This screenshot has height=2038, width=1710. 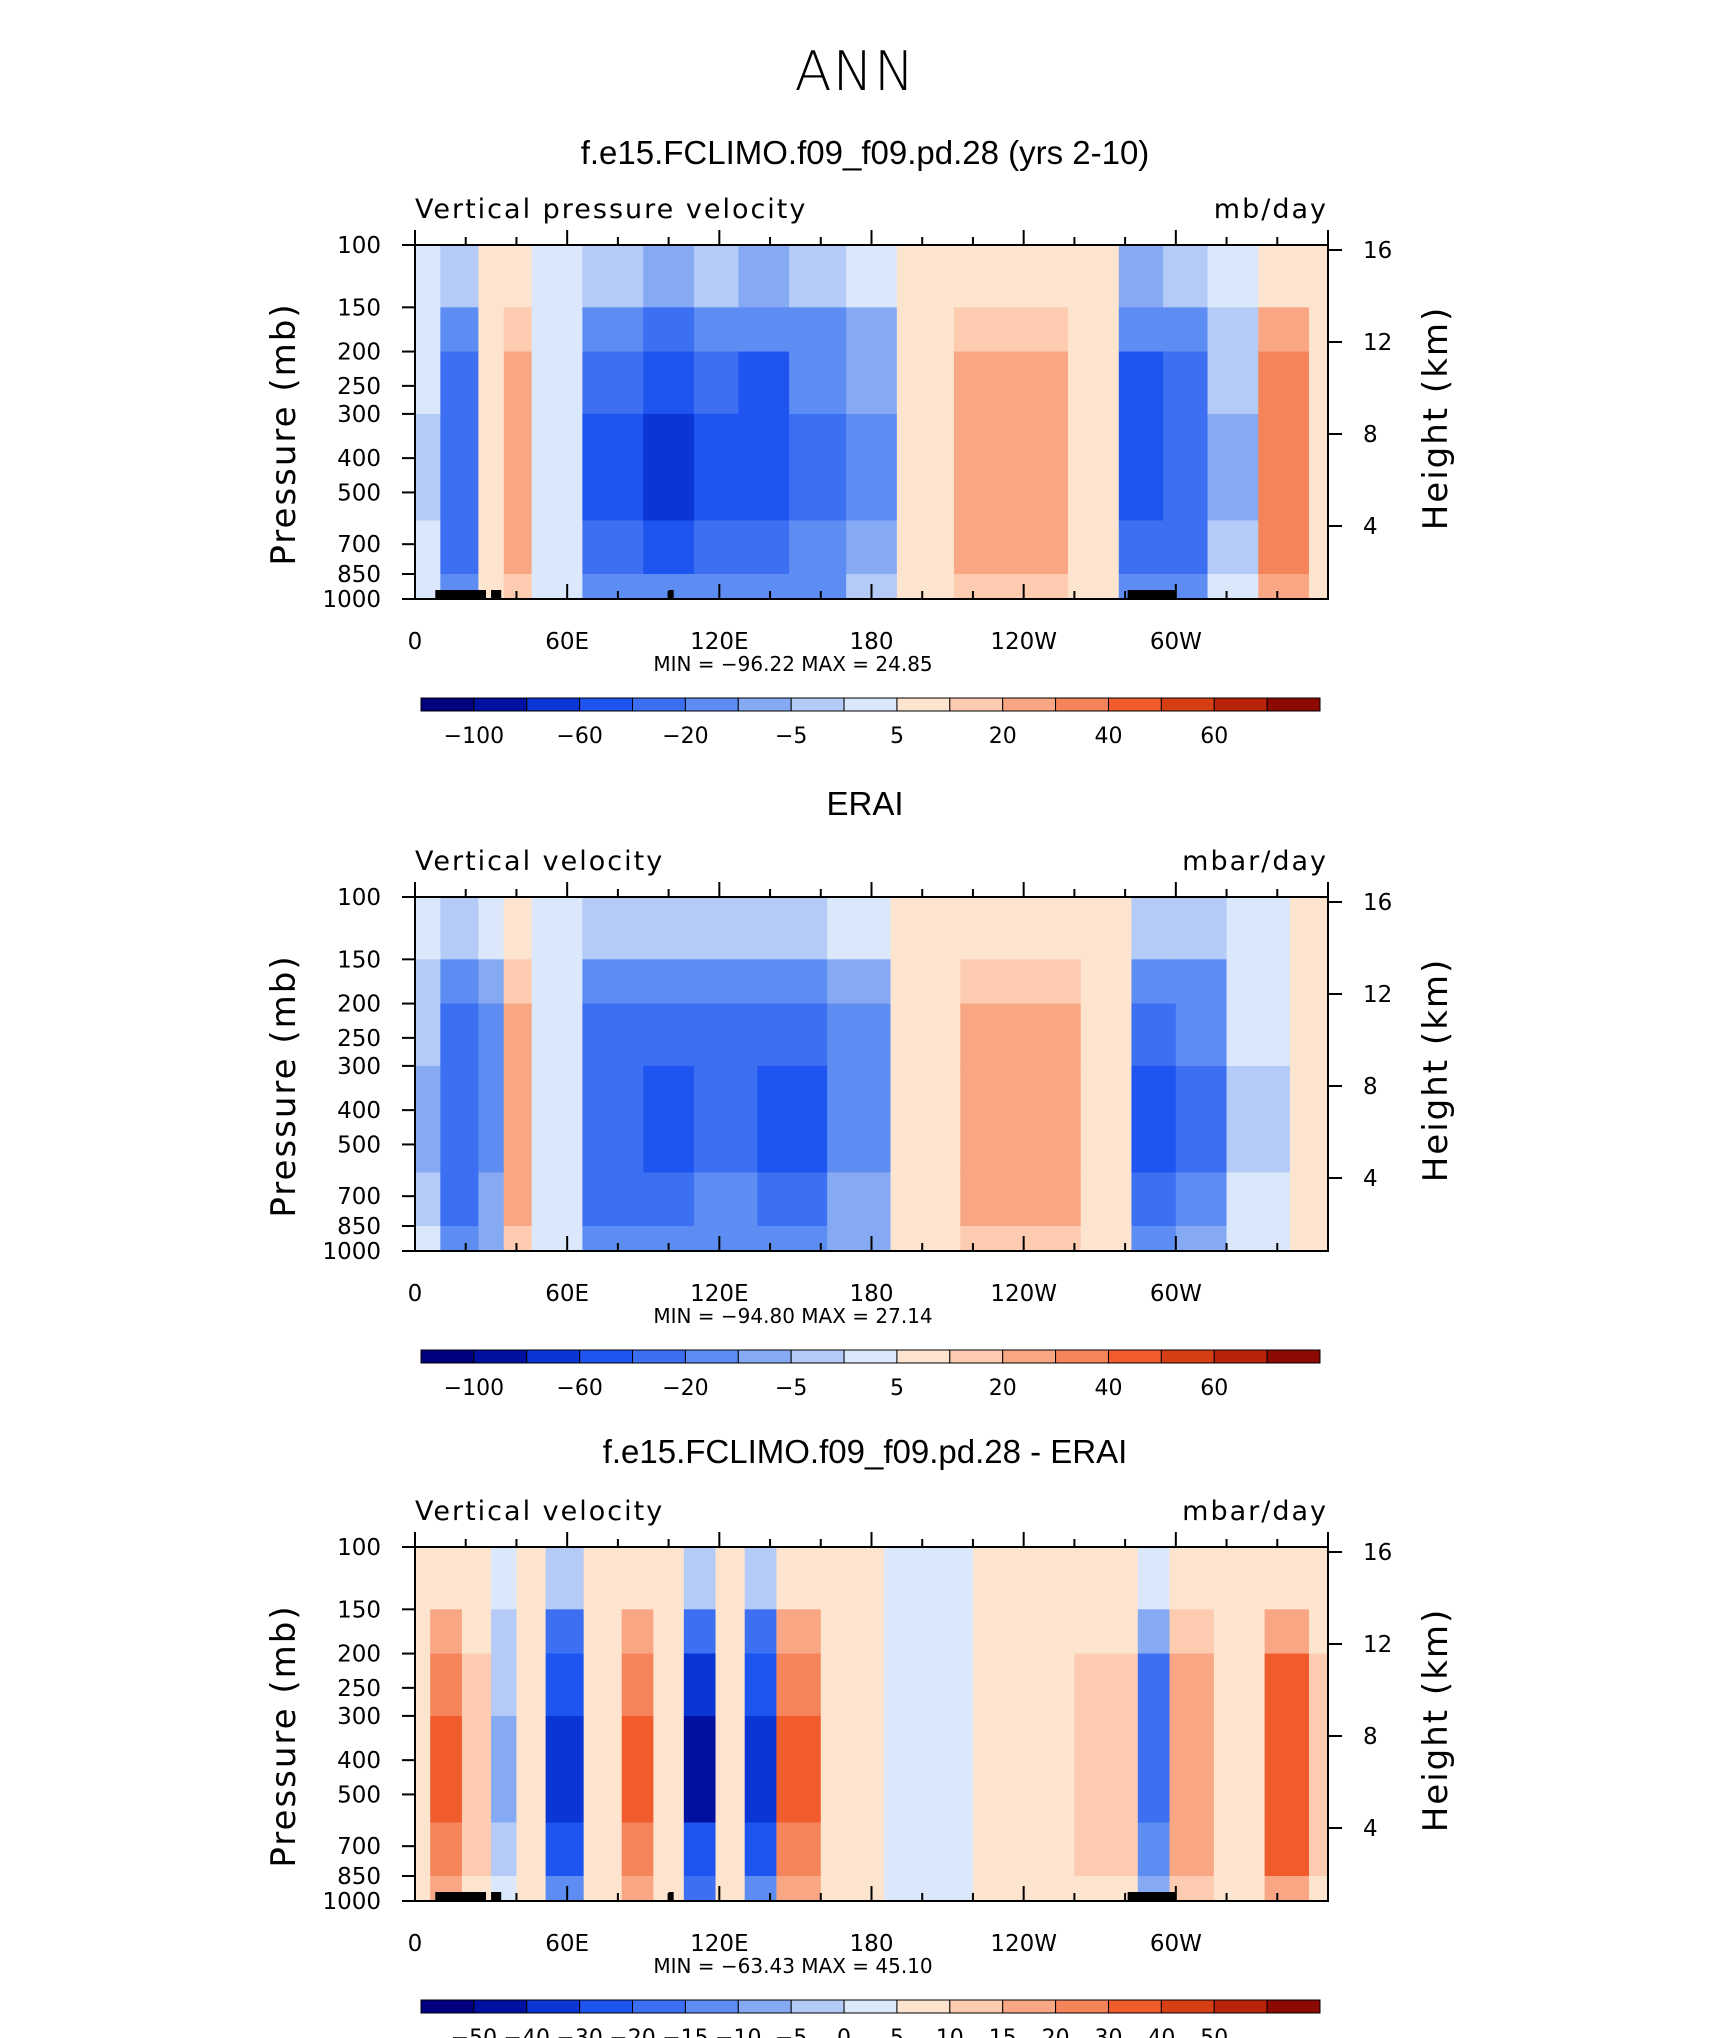 I want to click on panel-3-title: f.e15.FCLIMO.f09_f09.pd.28 - ERAI, so click(x=865, y=1451).